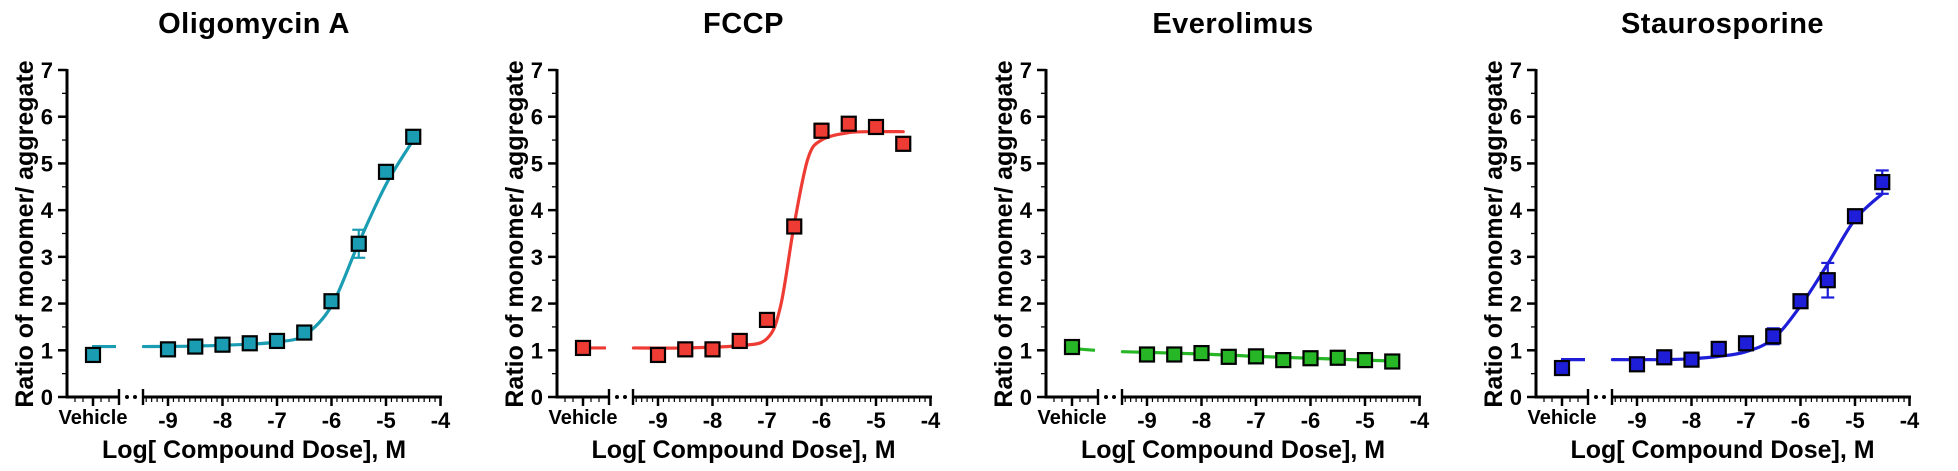 This screenshot has height=471, width=1958. What do you see at coordinates (743, 24) in the screenshot?
I see `panel-title: FCCP` at bounding box center [743, 24].